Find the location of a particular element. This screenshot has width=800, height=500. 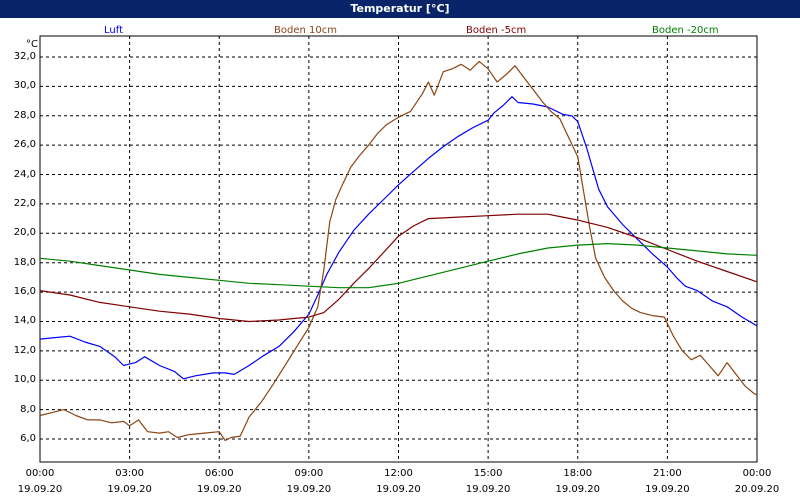

y-tick-label: 22,0 is located at coordinates (24, 203).